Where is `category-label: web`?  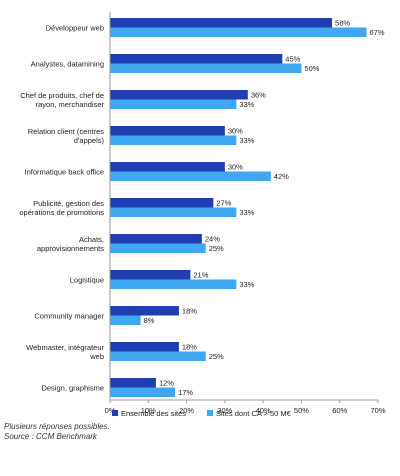
category-label: web is located at coordinates (96, 356).